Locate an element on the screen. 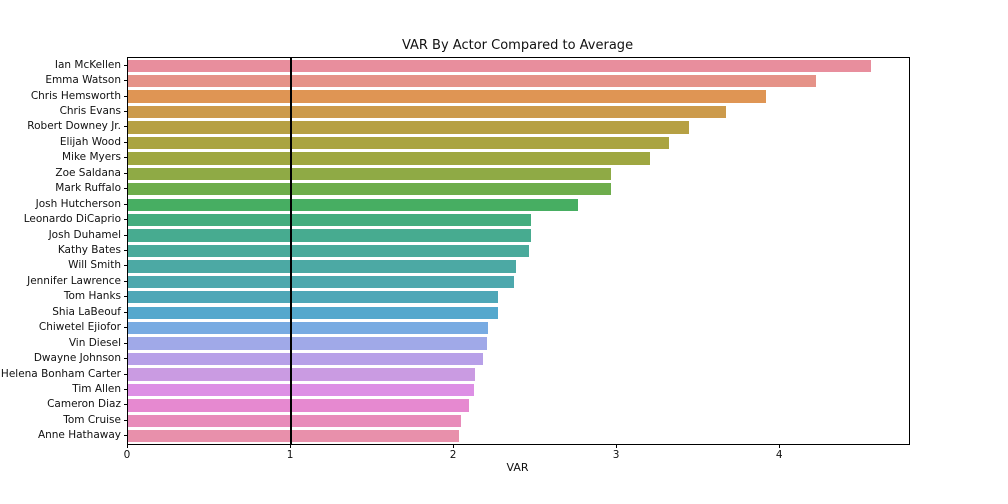 The width and height of the screenshot is (1008, 504). average-reference-line is located at coordinates (291, 251).